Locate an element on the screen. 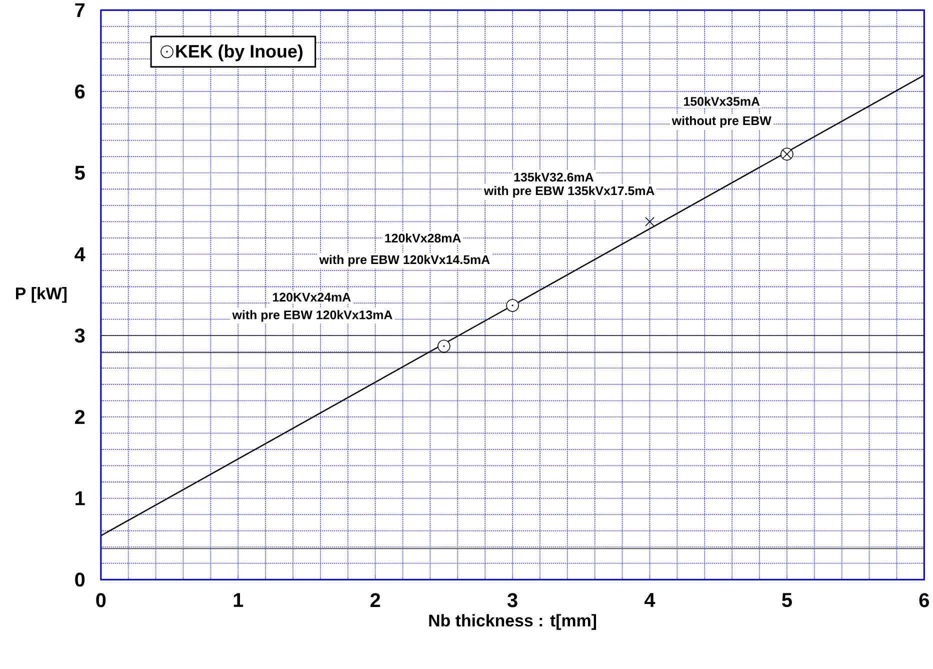  annotation: 150kVx35mA is located at coordinates (722, 101).